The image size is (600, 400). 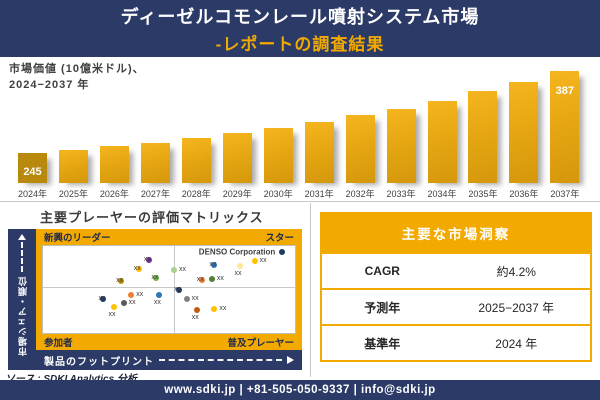 What do you see at coordinates (152, 217) in the screenshot?
I see `matrix-title: 主要プレーヤーの評価マトリックス` at bounding box center [152, 217].